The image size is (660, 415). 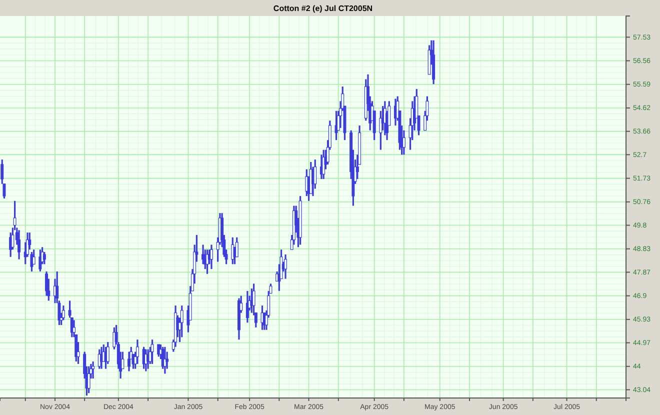 I want to click on chart-title: Cotton #2 (e) Jul CT2005N, so click(x=323, y=8).